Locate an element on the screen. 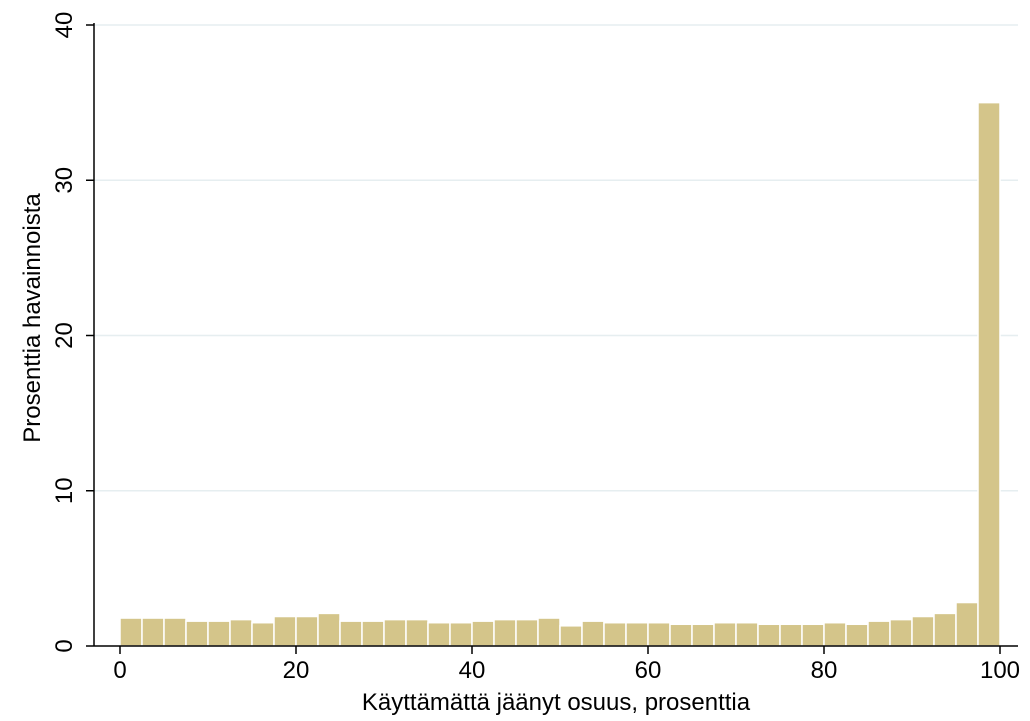 The height and width of the screenshot is (721, 1030). y-axis-title: Prosenttia havainnoista is located at coordinates (32, 318).